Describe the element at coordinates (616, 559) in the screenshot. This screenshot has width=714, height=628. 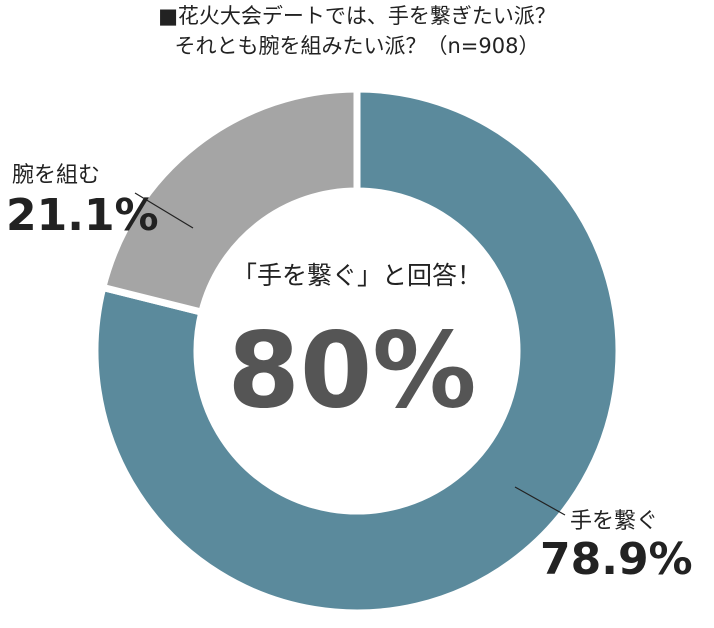
I see `value-label: 78.9%` at that location.